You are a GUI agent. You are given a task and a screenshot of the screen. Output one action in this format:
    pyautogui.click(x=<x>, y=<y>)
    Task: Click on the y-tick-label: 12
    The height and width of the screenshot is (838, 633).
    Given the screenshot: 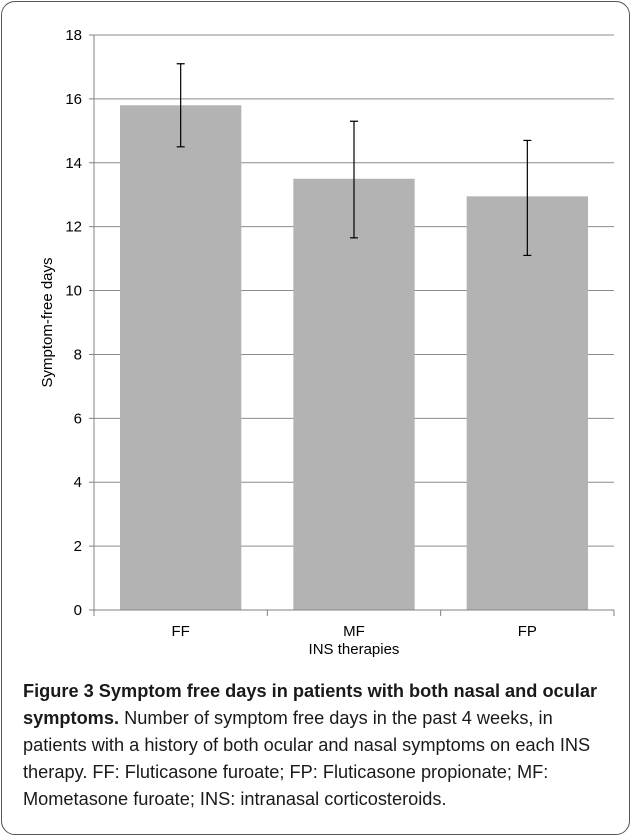 What is the action you would take?
    pyautogui.click(x=73, y=227)
    